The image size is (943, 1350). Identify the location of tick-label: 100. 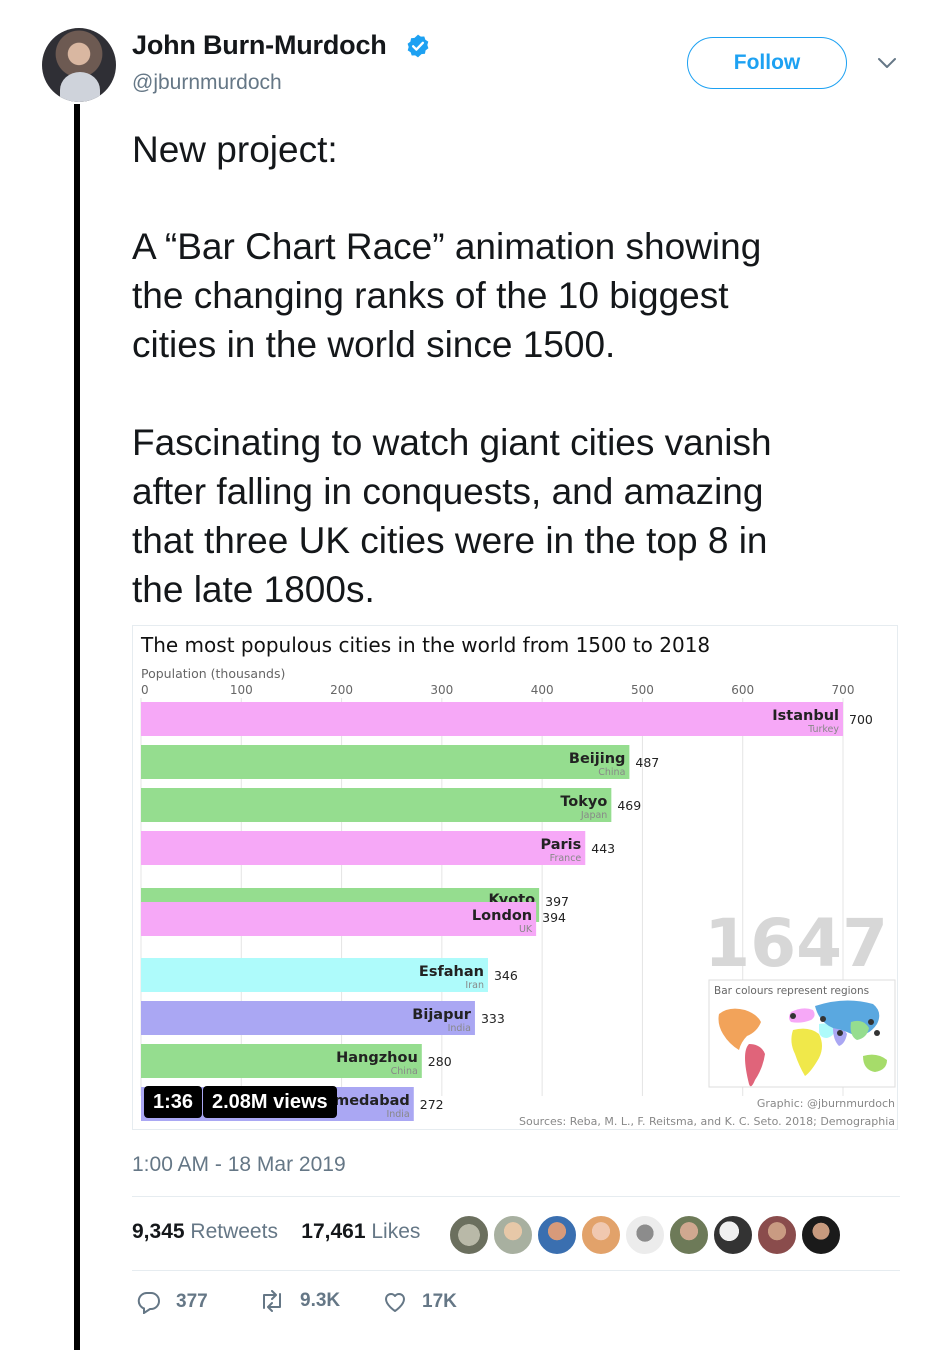
(241, 690).